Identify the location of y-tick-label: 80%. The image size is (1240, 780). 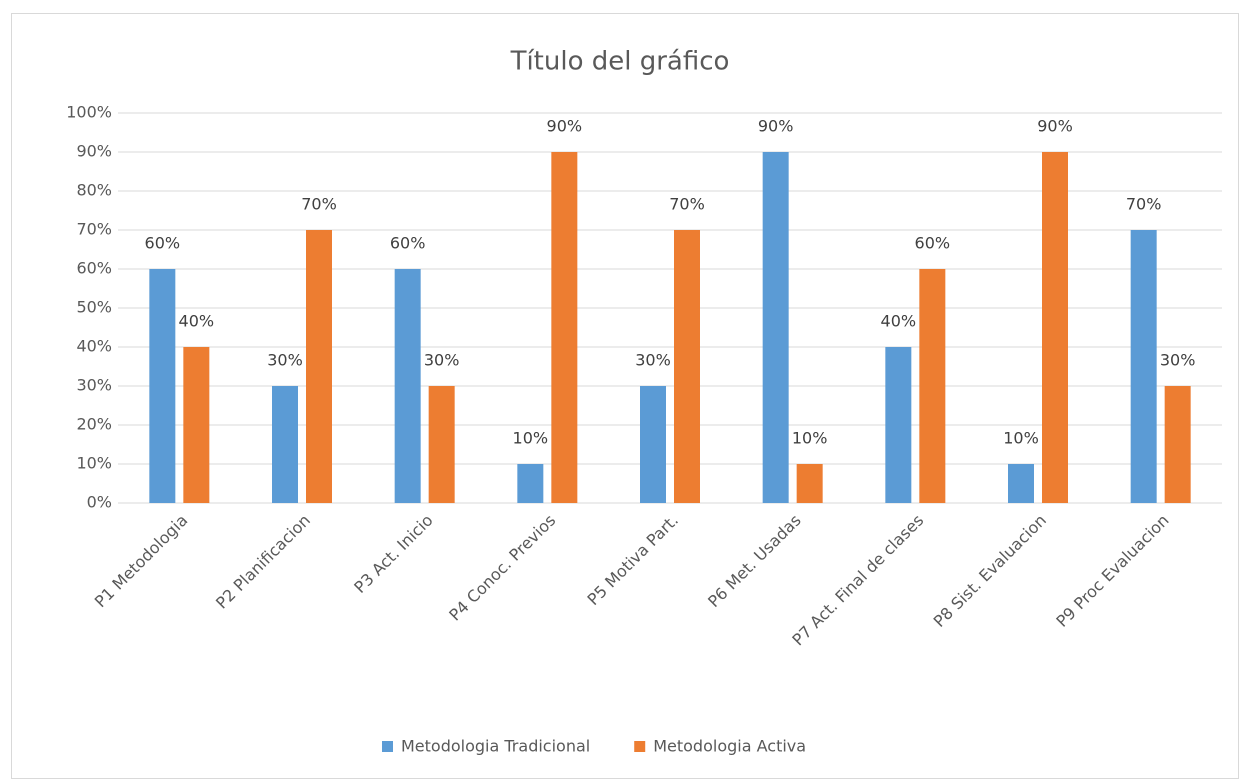
(94, 190).